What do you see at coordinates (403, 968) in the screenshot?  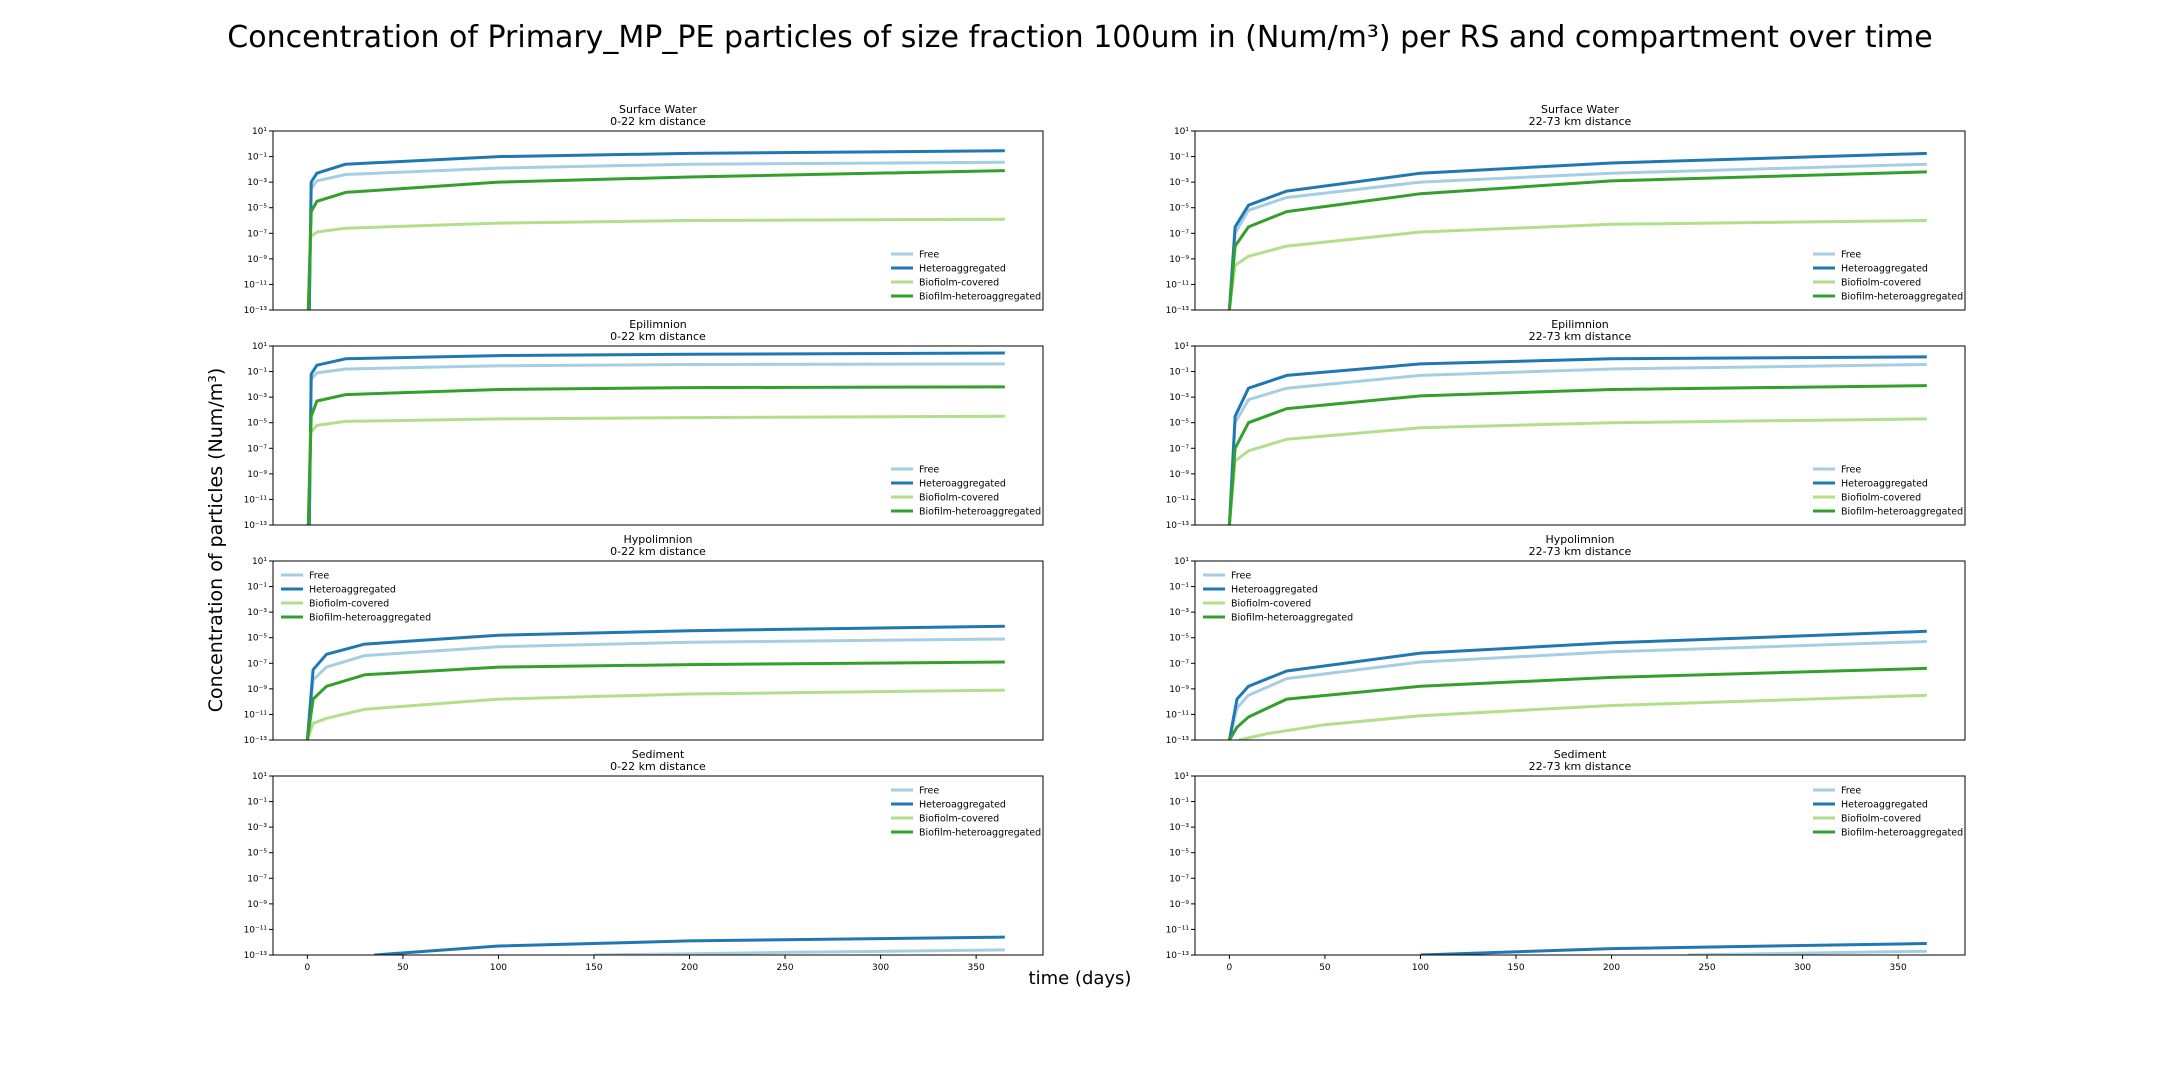 I see `x-tick-label: 50` at bounding box center [403, 968].